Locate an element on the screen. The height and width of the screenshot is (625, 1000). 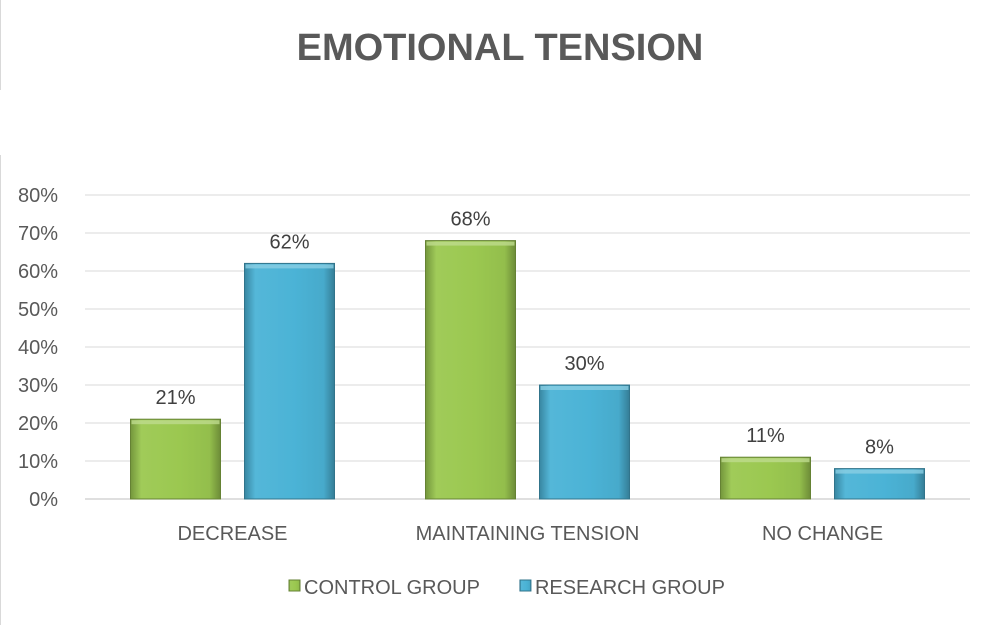
chart-title: EMOTIONAL TENSION is located at coordinates (500, 48).